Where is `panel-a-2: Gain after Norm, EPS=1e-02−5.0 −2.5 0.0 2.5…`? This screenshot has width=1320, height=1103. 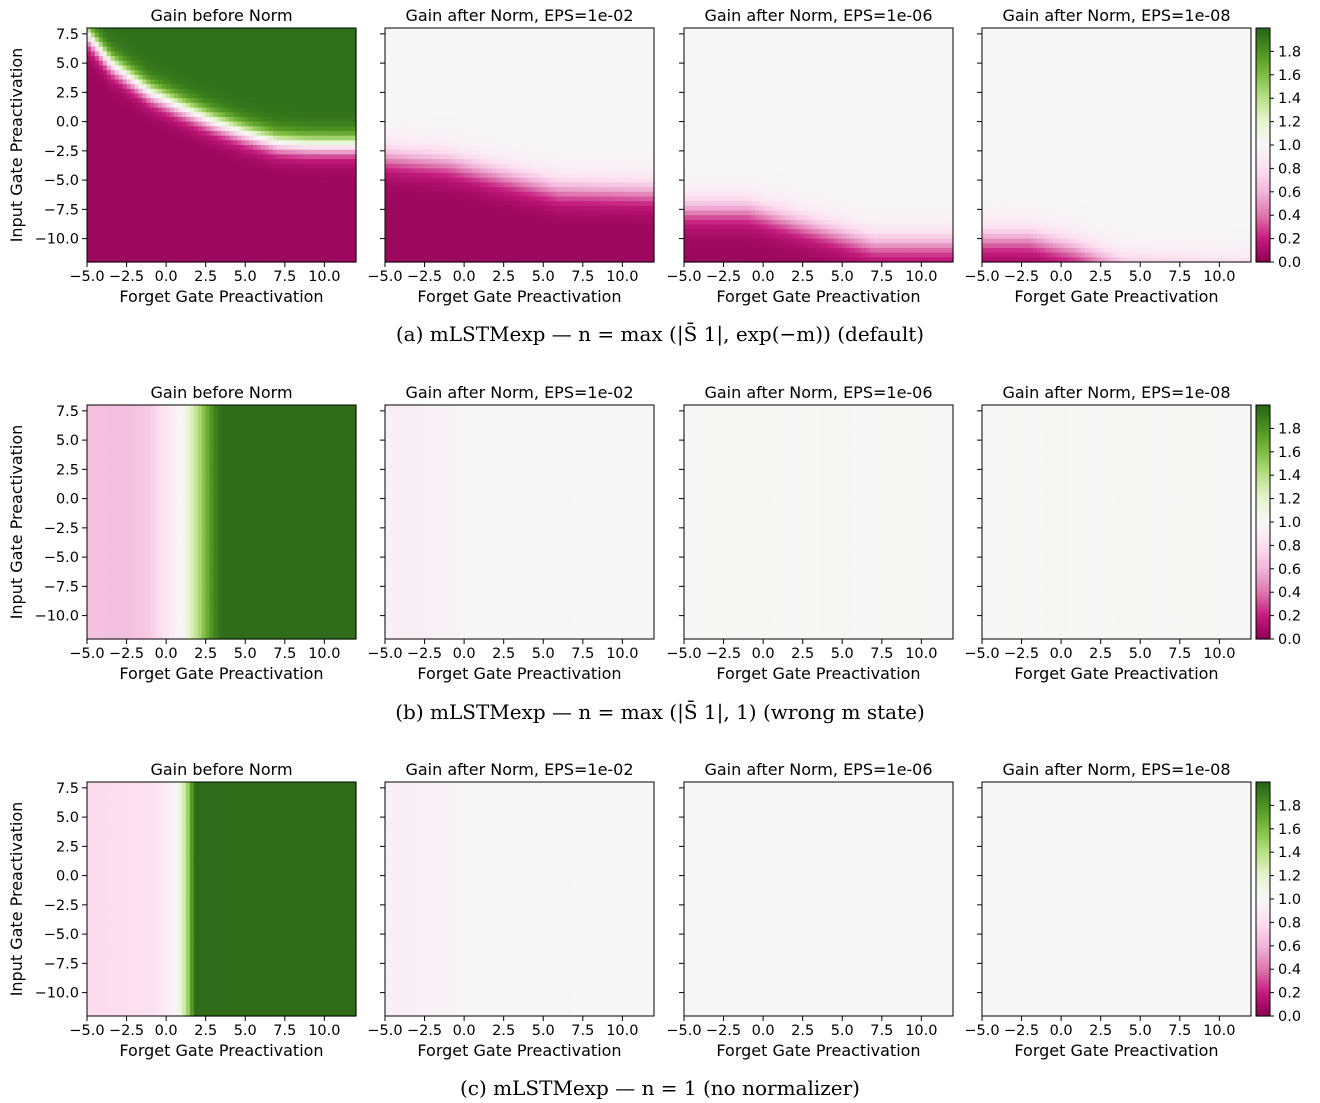 panel-a-2: Gain after Norm, EPS=1e-02−5.0 −2.5 0.0 2.5… is located at coordinates (510, 156).